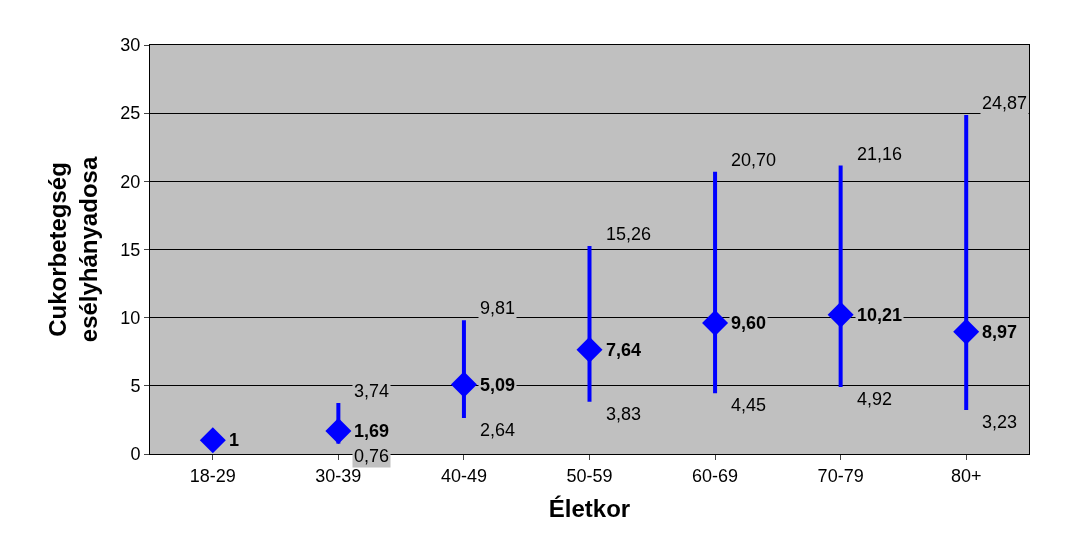 Image resolution: width=1089 pixels, height=559 pixels. Describe the element at coordinates (875, 399) in the screenshot. I see `annotation: 4,92` at that location.